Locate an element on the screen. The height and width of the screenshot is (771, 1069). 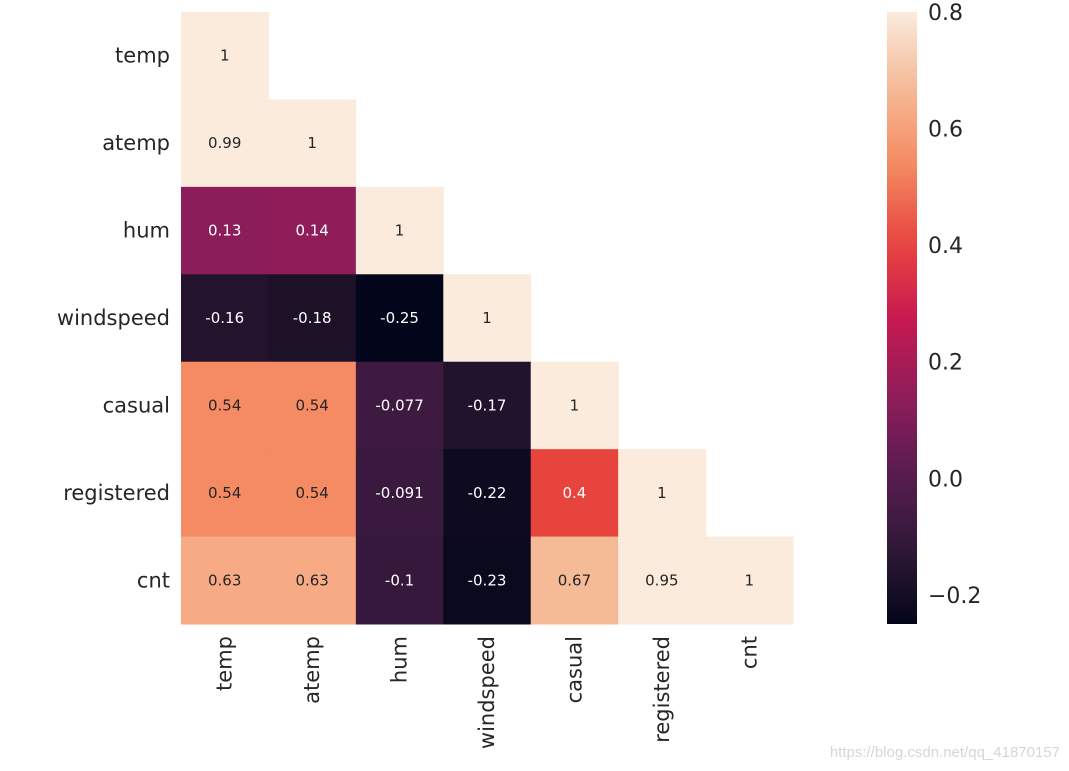
x-tick-label: registered is located at coordinates (662, 689).